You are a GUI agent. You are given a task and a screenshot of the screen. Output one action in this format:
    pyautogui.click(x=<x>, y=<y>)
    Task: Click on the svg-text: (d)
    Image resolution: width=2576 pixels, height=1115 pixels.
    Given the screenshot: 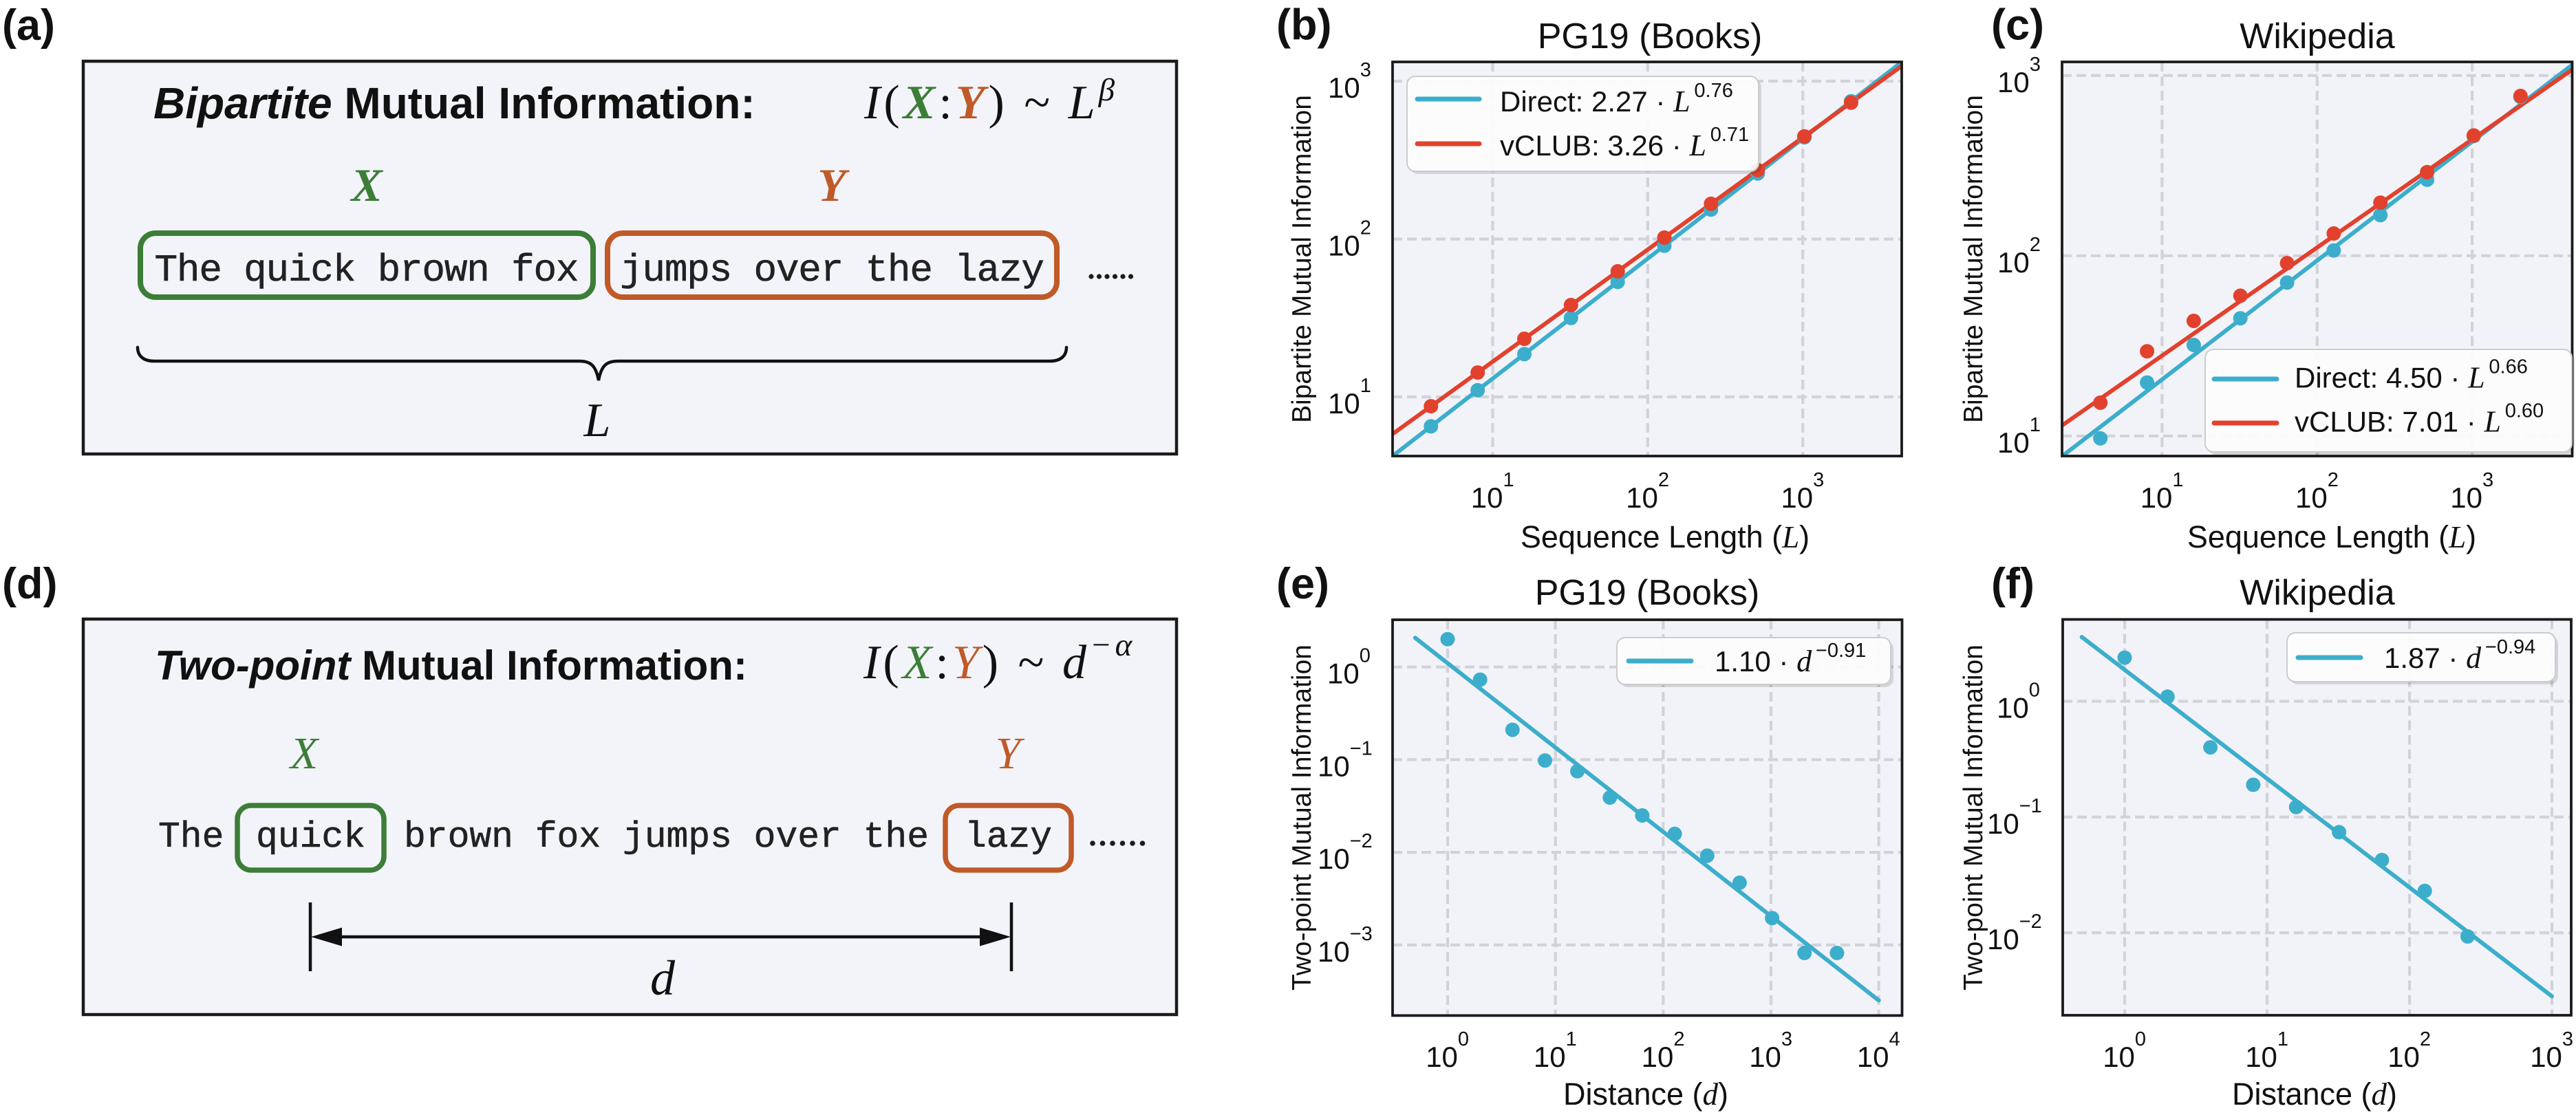 What is the action you would take?
    pyautogui.click(x=29, y=584)
    